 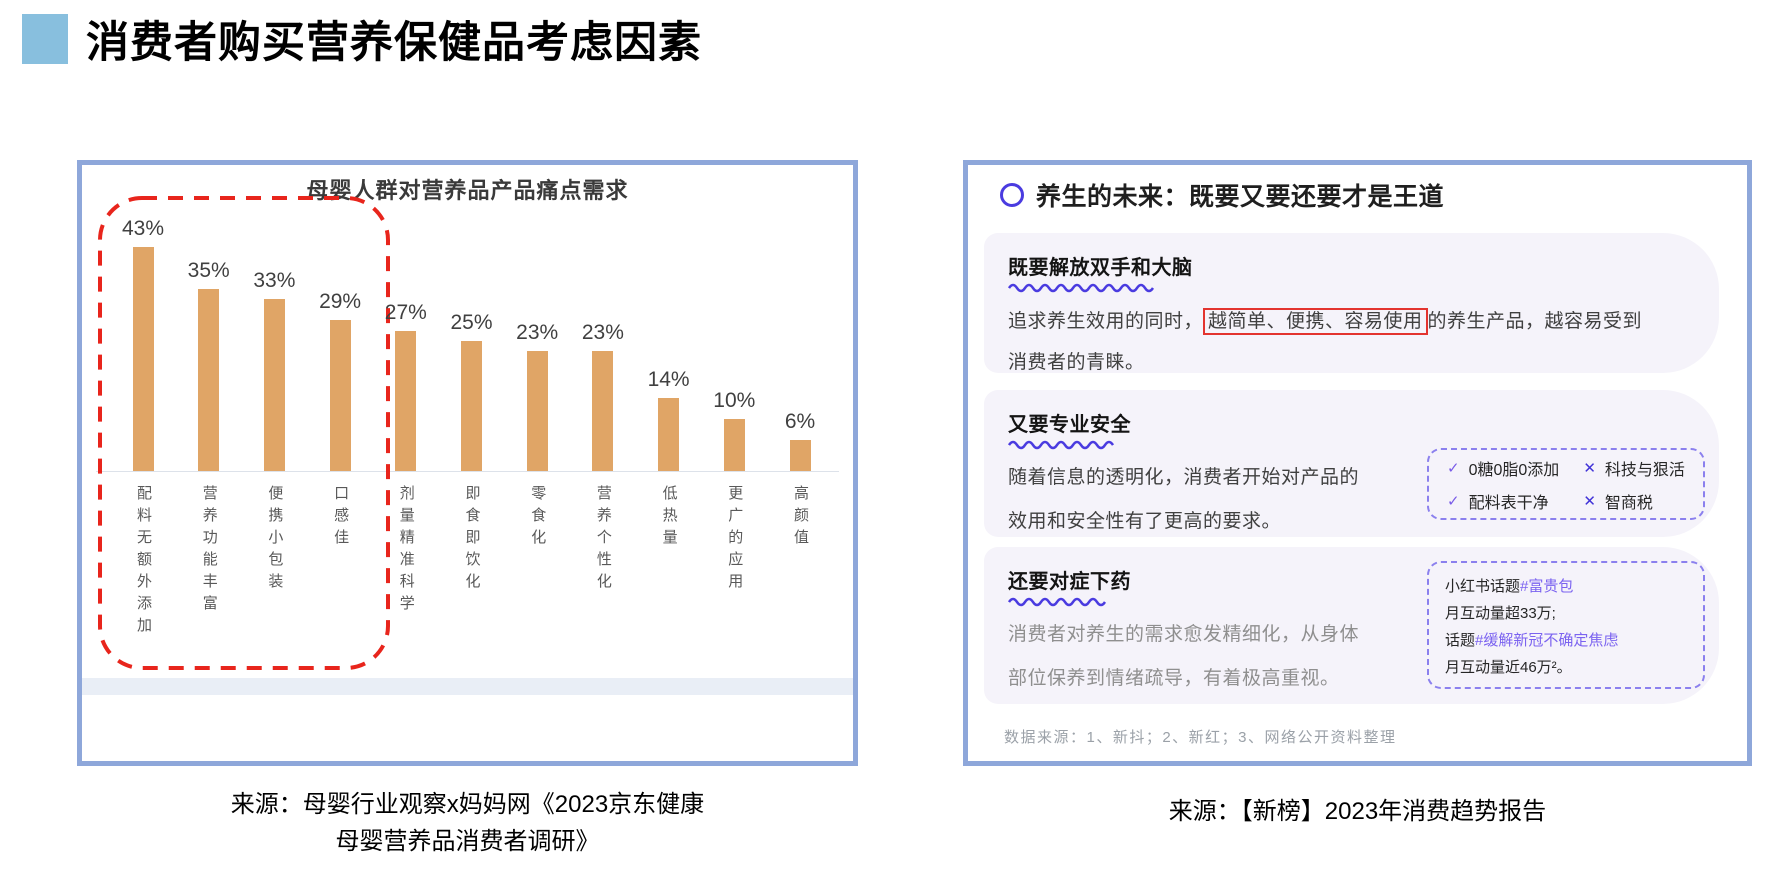 I want to click on bar-value-label: 14%, so click(x=668, y=379).